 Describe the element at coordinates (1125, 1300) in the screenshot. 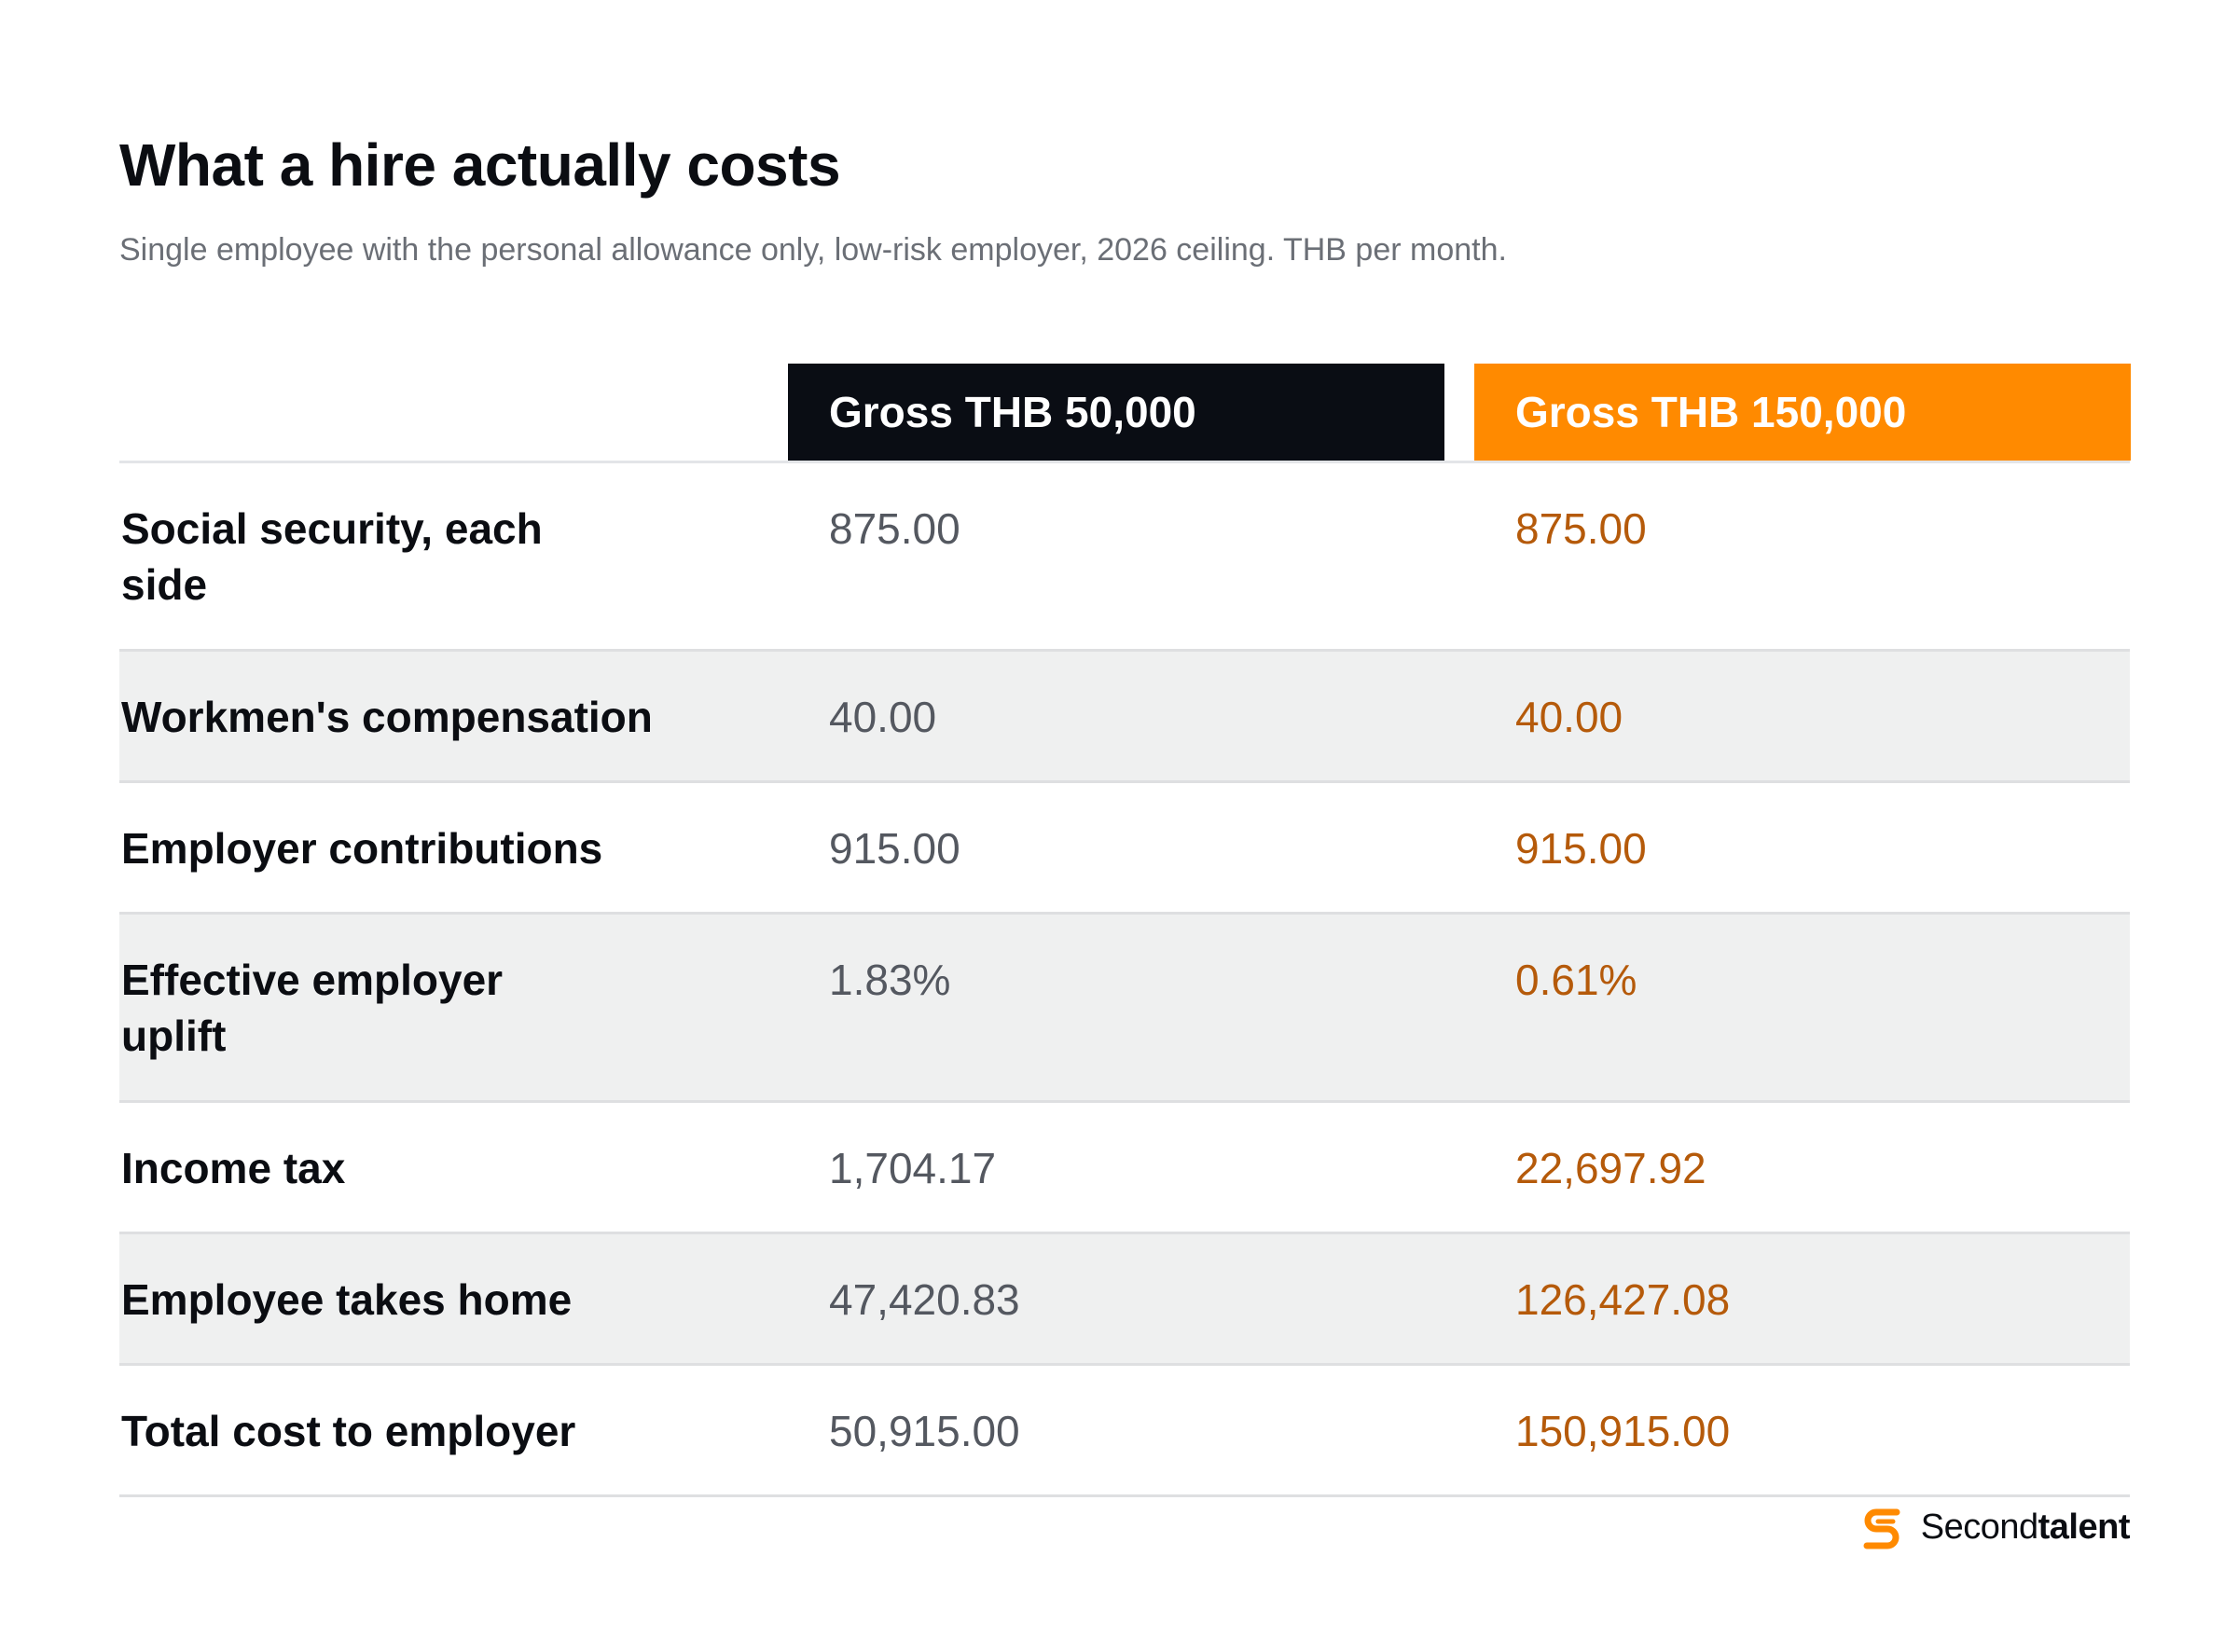

I see `table-row: Employee takes home 47,420.83 126,427.08` at that location.